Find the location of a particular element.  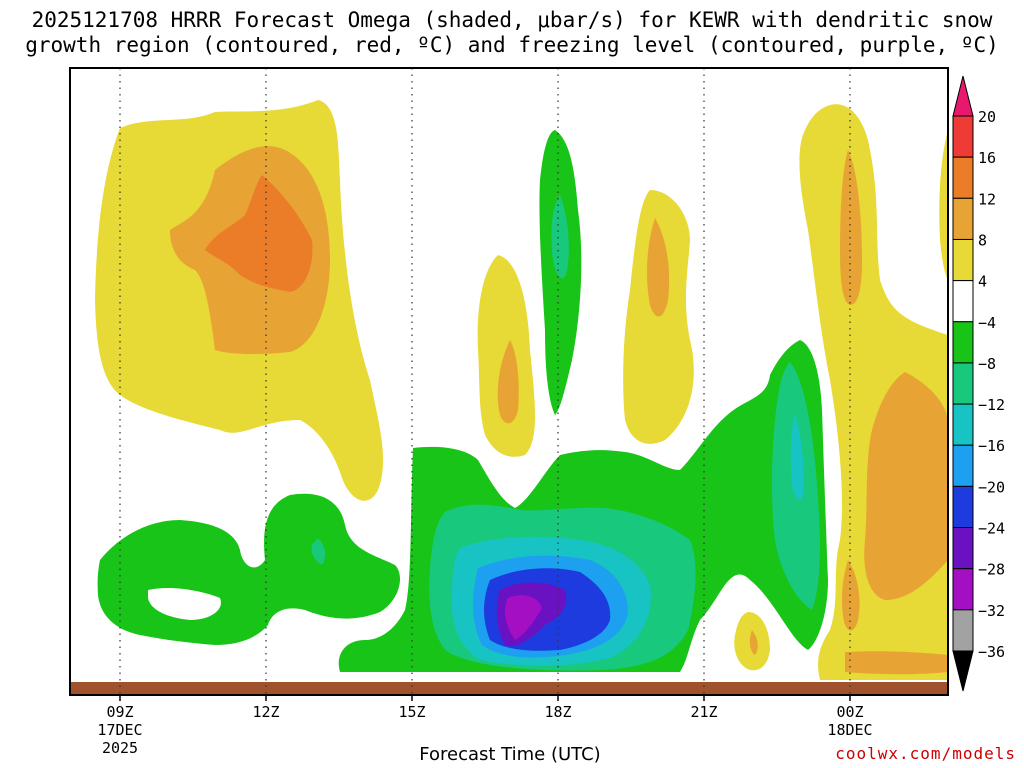

x-tick-label-time: 09Z is located at coordinates (119, 712).